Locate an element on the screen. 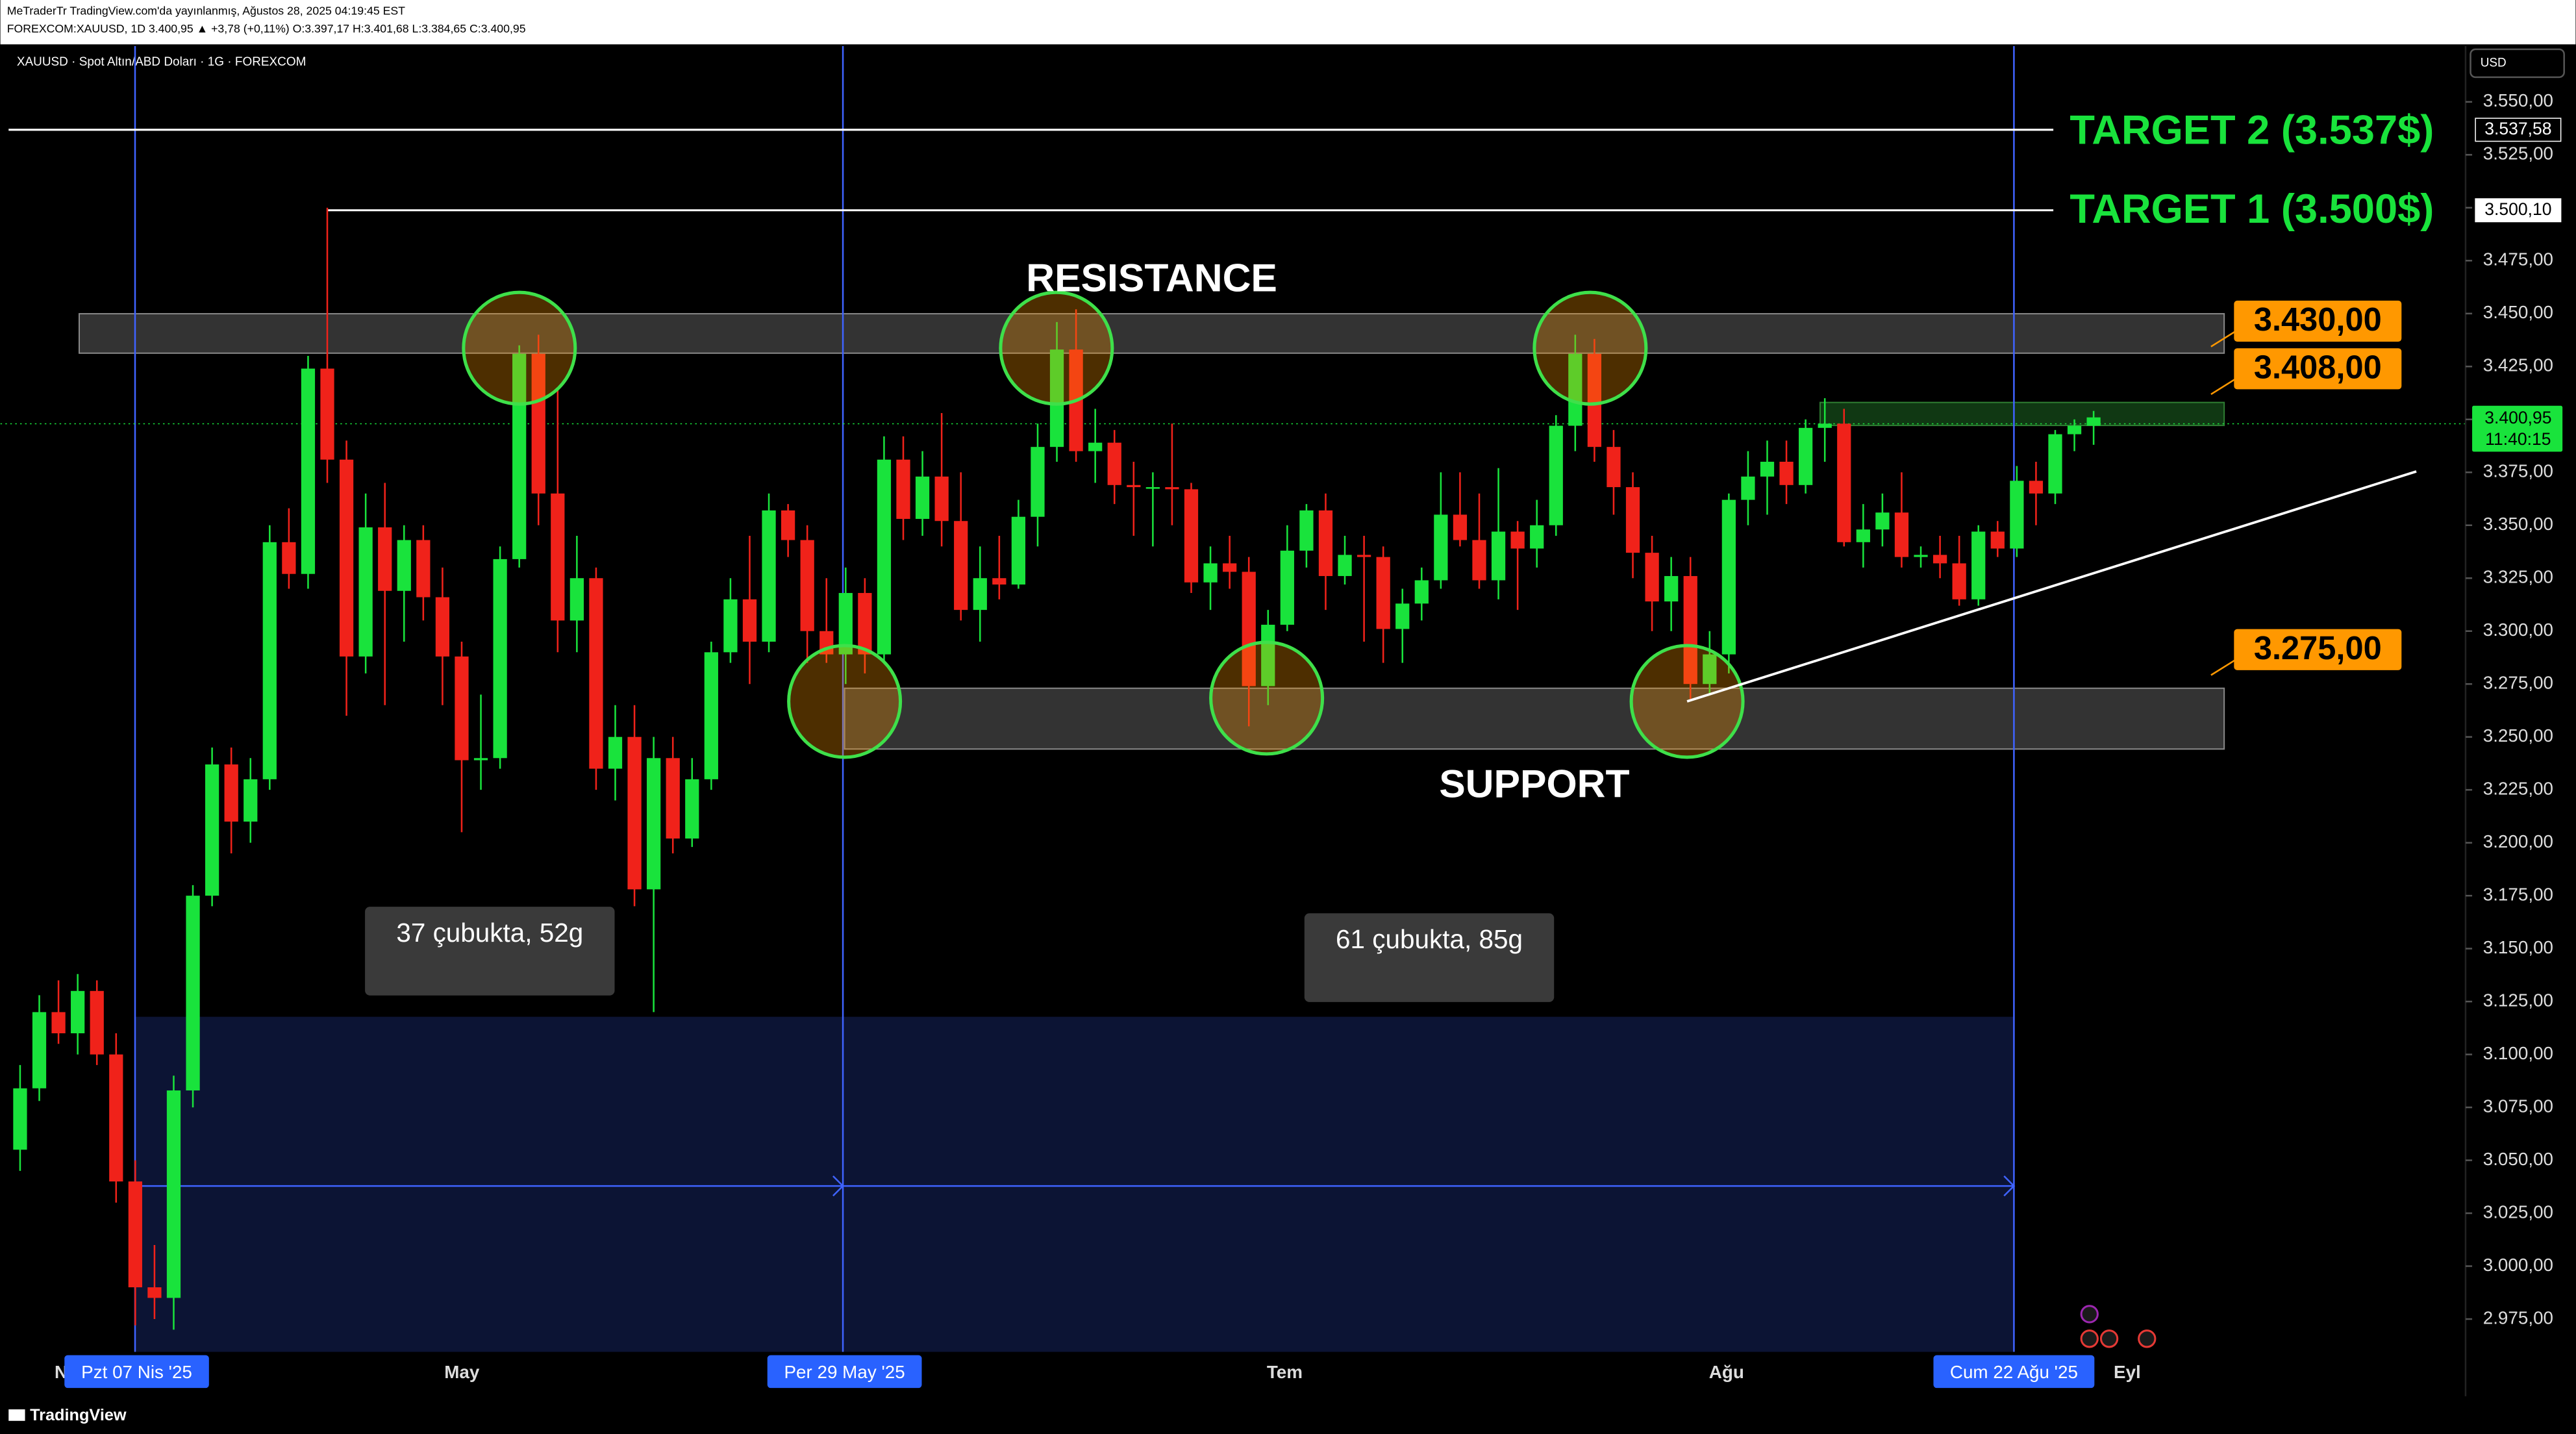  level-tag is located at coordinates (2318, 321).